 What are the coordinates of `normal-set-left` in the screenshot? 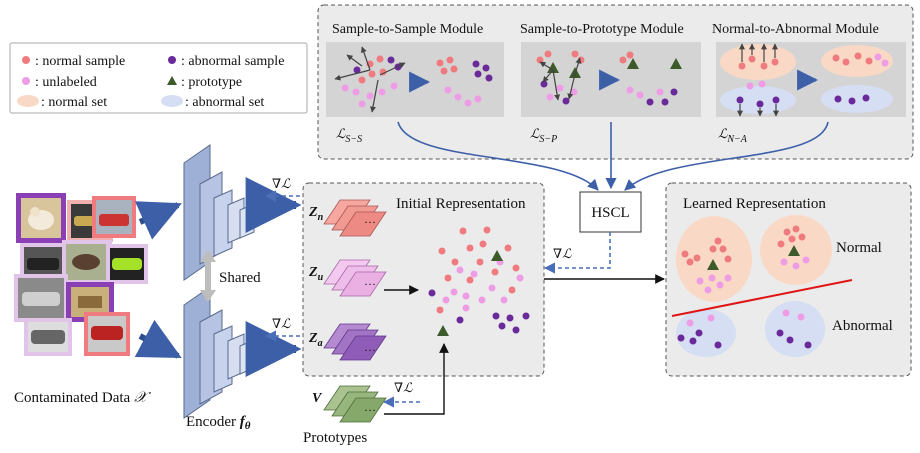 It's located at (714, 259).